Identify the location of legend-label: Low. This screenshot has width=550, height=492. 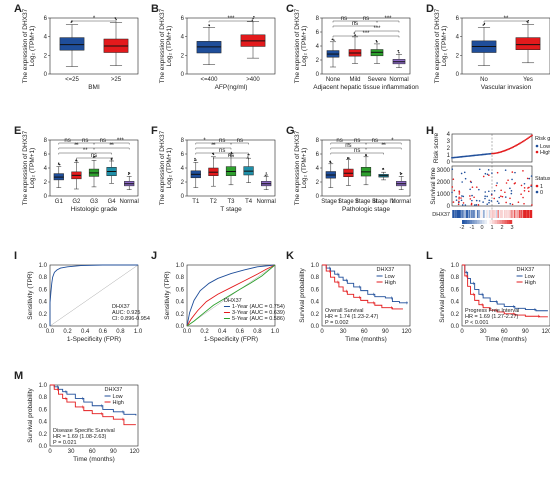
(390, 277).